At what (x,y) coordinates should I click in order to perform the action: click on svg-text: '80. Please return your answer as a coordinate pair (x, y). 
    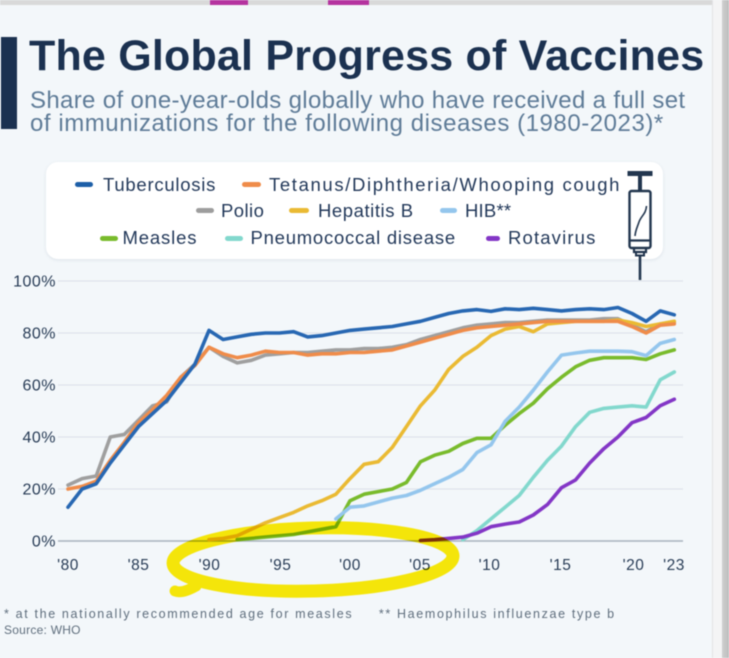
    Looking at the image, I should click on (68, 565).